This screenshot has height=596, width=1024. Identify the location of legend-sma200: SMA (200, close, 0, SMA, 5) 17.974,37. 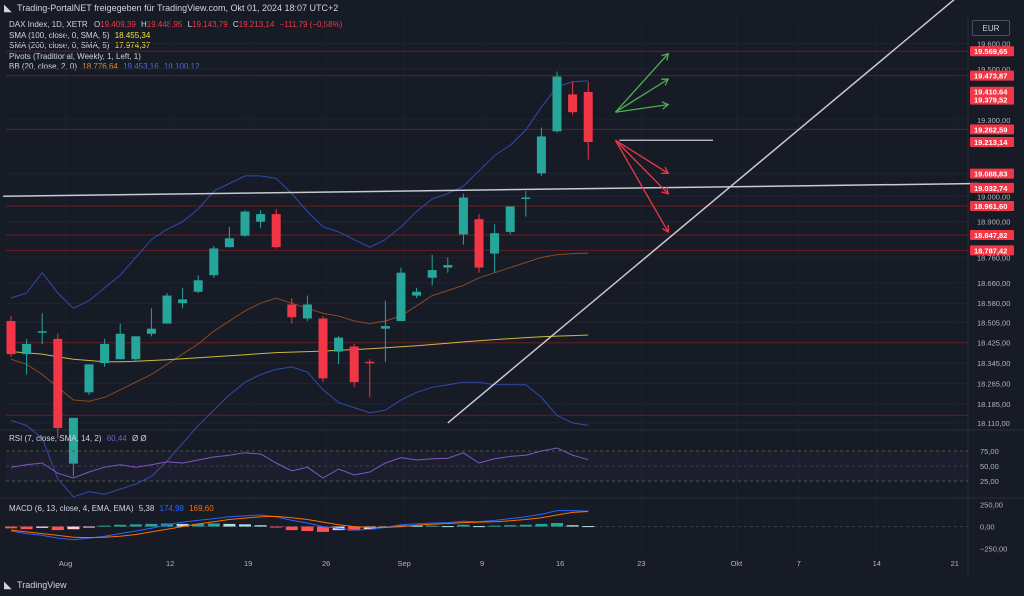
(80, 45).